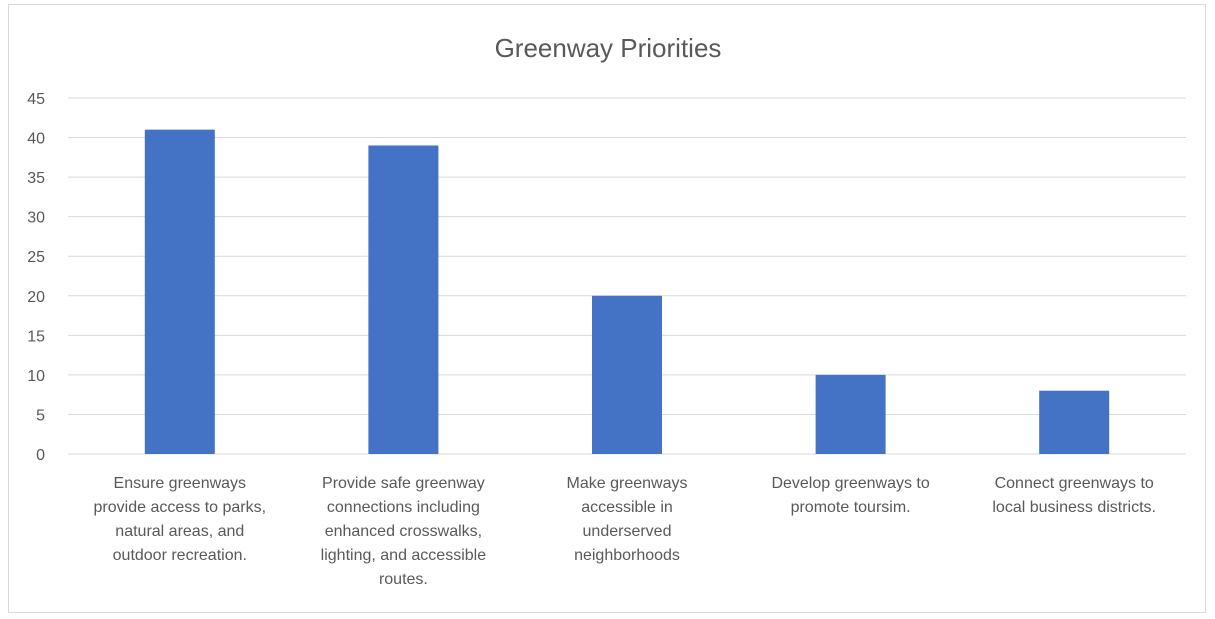 This screenshot has width=1215, height=619. Describe the element at coordinates (36, 376) in the screenshot. I see `y-tick-label: 10` at that location.